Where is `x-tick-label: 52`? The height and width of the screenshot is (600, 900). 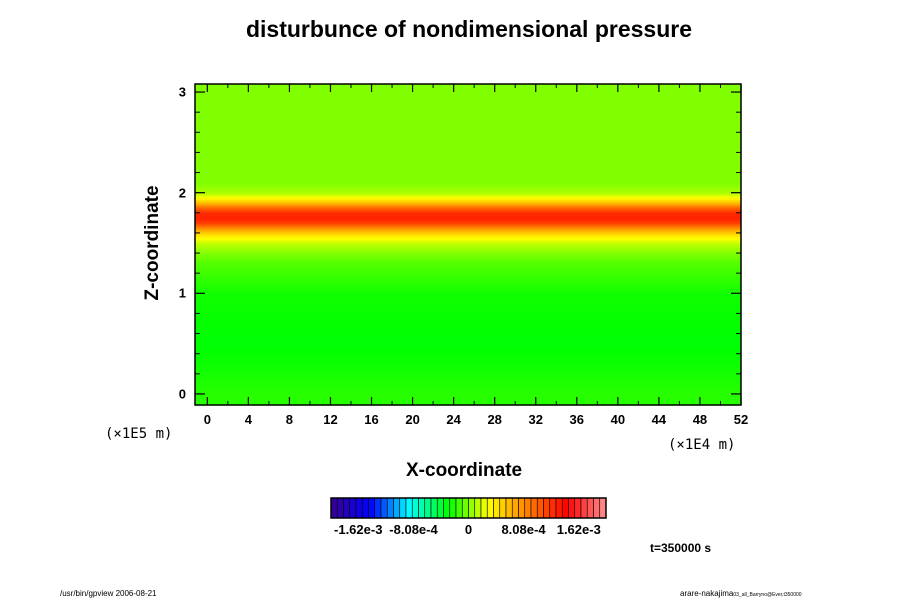 x-tick-label: 52 is located at coordinates (741, 419).